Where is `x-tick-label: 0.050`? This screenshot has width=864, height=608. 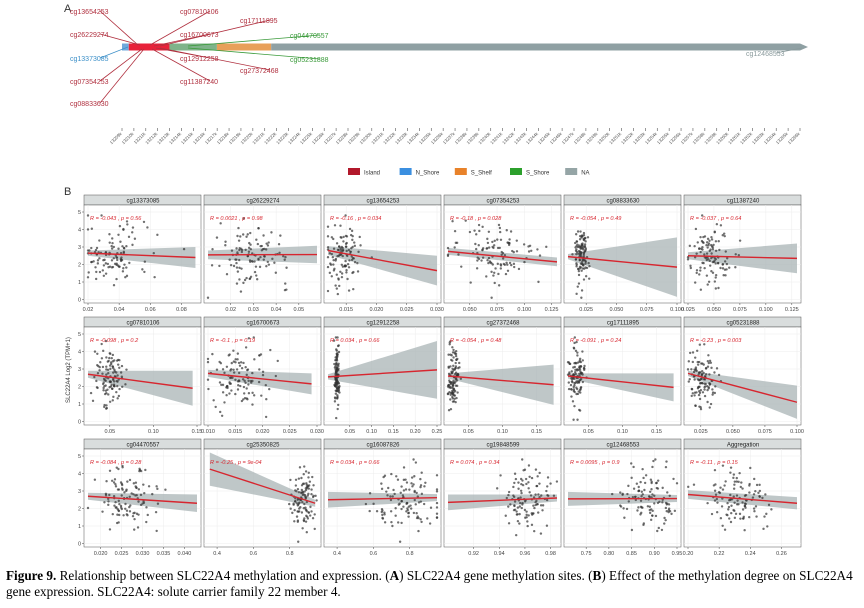 x-tick-label: 0.050 is located at coordinates (733, 432).